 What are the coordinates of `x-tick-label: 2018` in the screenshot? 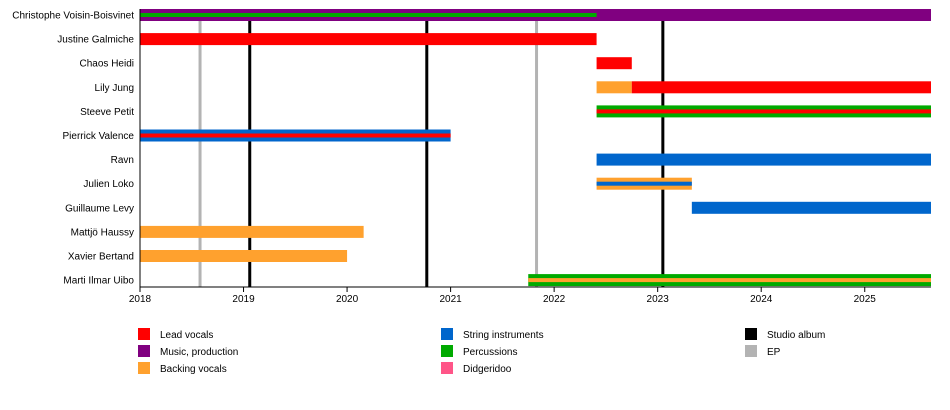 It's located at (140, 299).